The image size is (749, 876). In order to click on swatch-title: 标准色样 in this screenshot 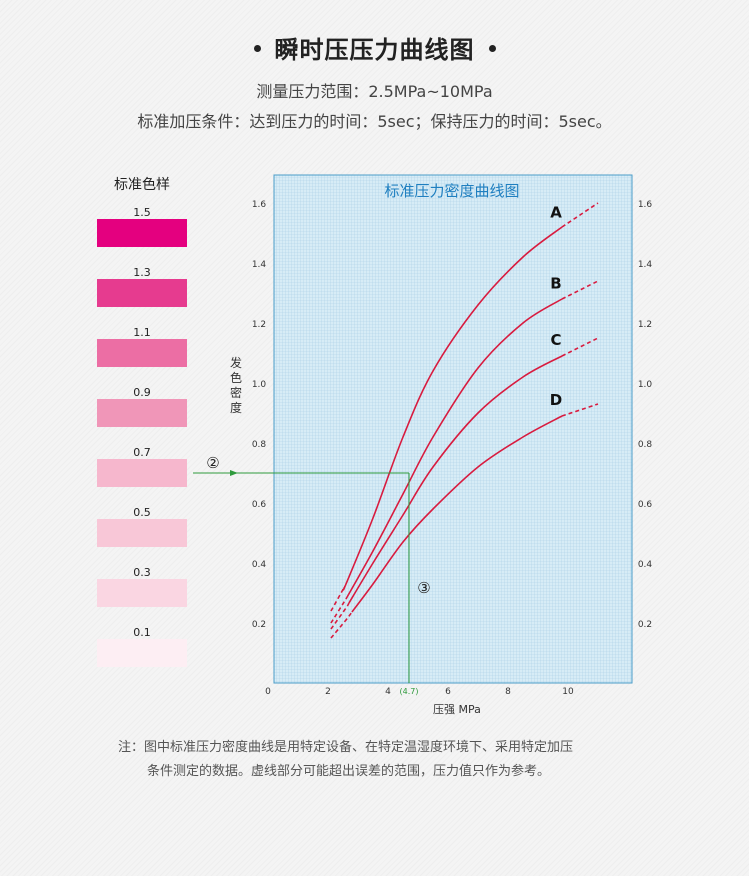, I will do `click(142, 185)`.